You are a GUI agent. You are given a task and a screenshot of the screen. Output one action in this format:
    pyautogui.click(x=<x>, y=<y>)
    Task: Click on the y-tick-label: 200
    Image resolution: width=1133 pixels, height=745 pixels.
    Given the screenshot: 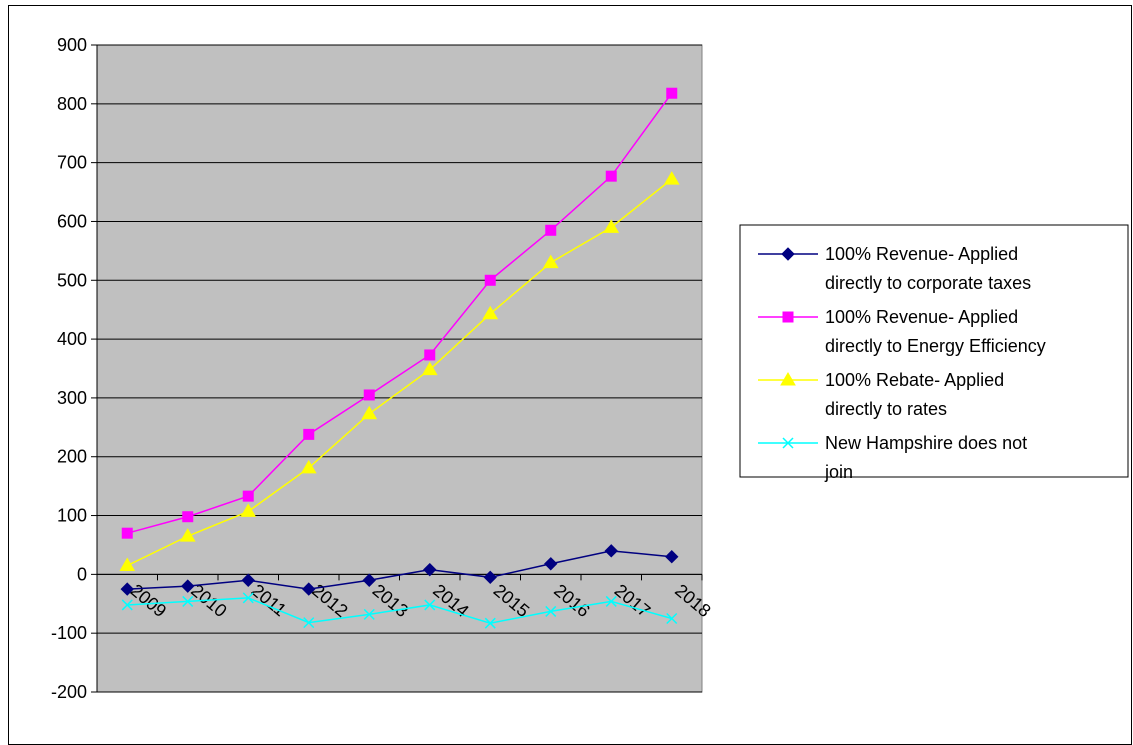 What is the action you would take?
    pyautogui.click(x=72, y=457)
    